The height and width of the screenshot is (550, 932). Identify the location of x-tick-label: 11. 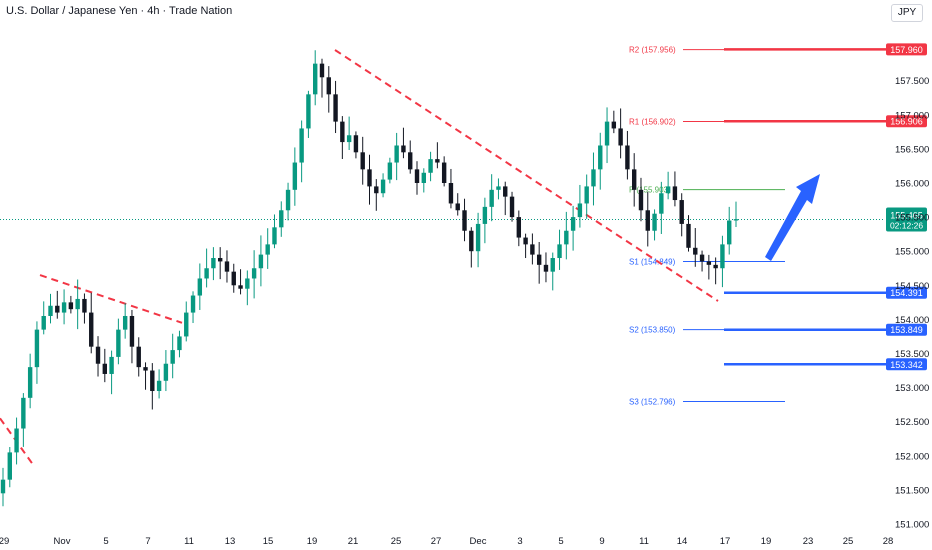
(189, 541).